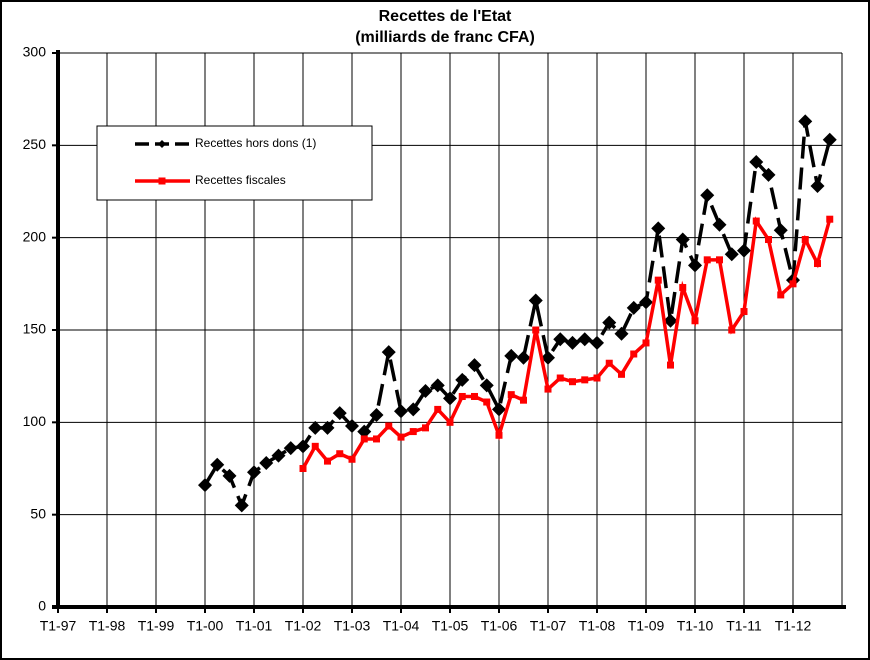  I want to click on x-tick-label: T1-02, so click(303, 626).